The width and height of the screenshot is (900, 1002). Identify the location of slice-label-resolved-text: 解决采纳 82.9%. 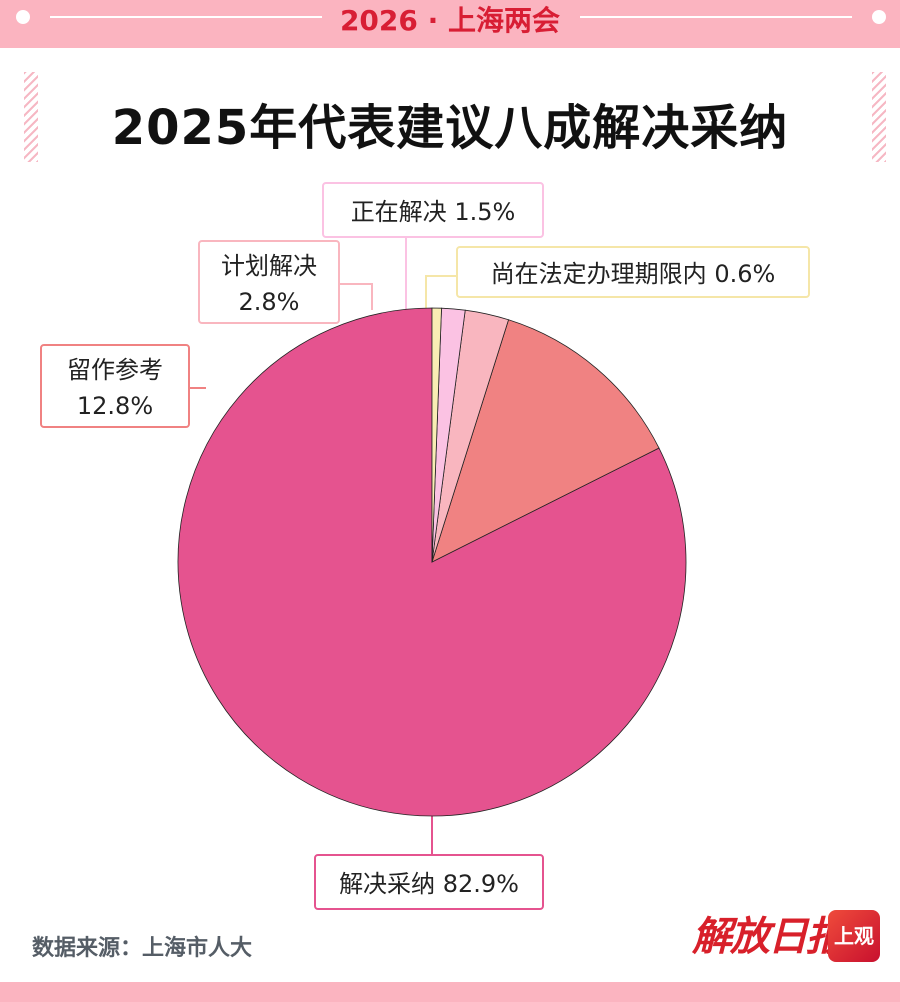
(429, 884).